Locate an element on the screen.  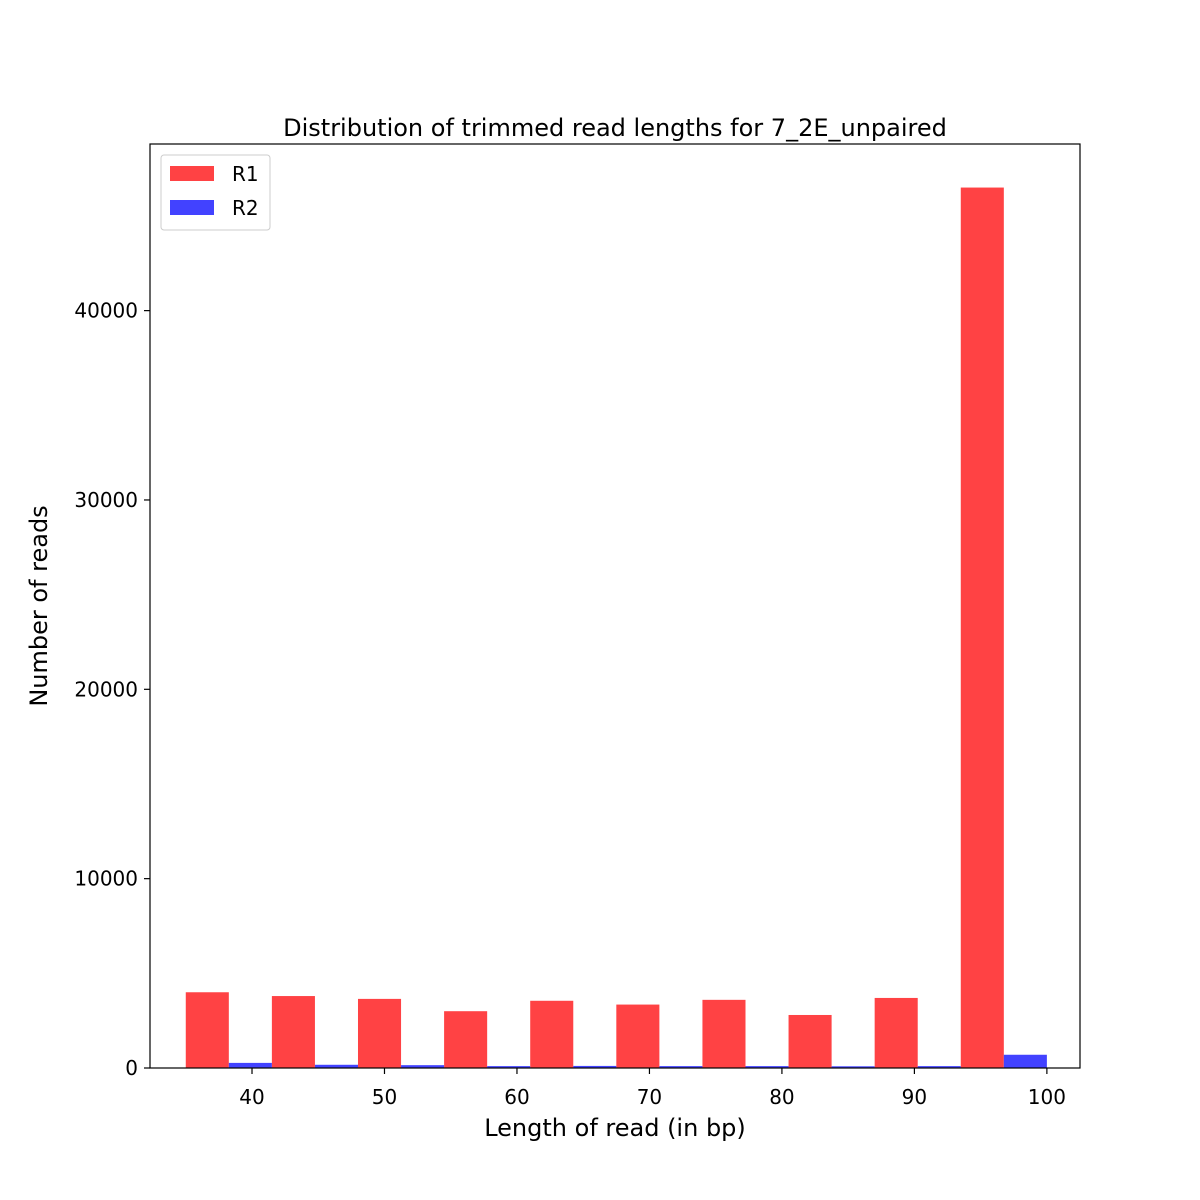
x-tick-label: 80 is located at coordinates (781, 1097).